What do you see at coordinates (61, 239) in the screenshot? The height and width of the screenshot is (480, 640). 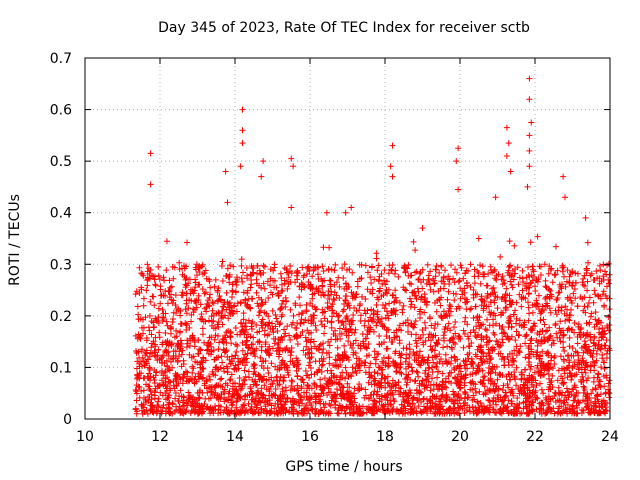 I see `y-tick-labels: 00.10.20.30.40.50.60.7` at bounding box center [61, 239].